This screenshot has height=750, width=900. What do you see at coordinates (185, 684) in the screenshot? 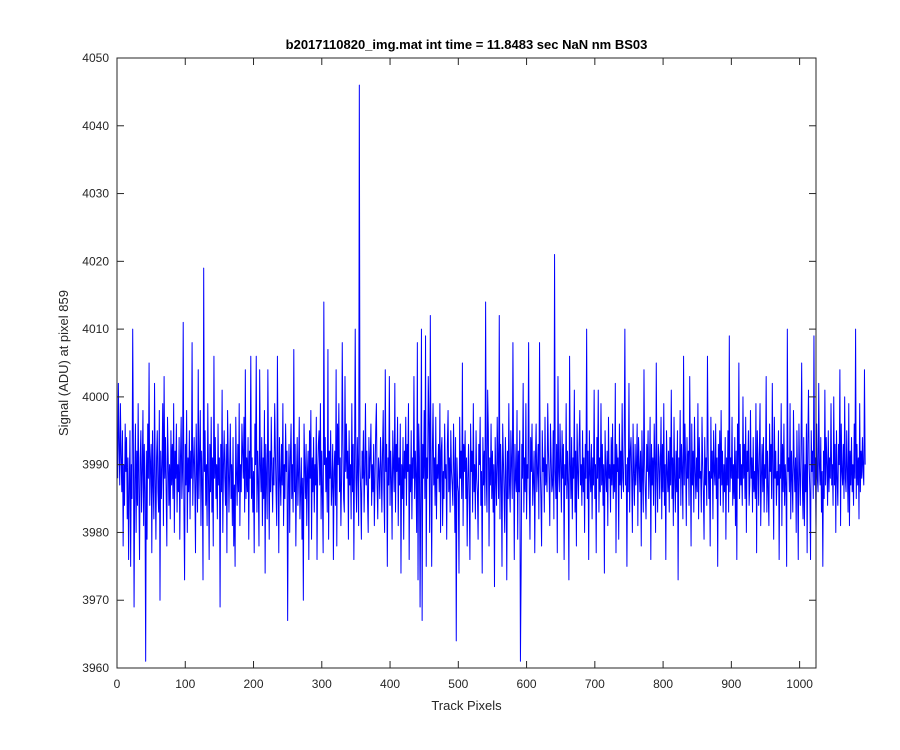
I see `x-tick-label: 100` at bounding box center [185, 684].